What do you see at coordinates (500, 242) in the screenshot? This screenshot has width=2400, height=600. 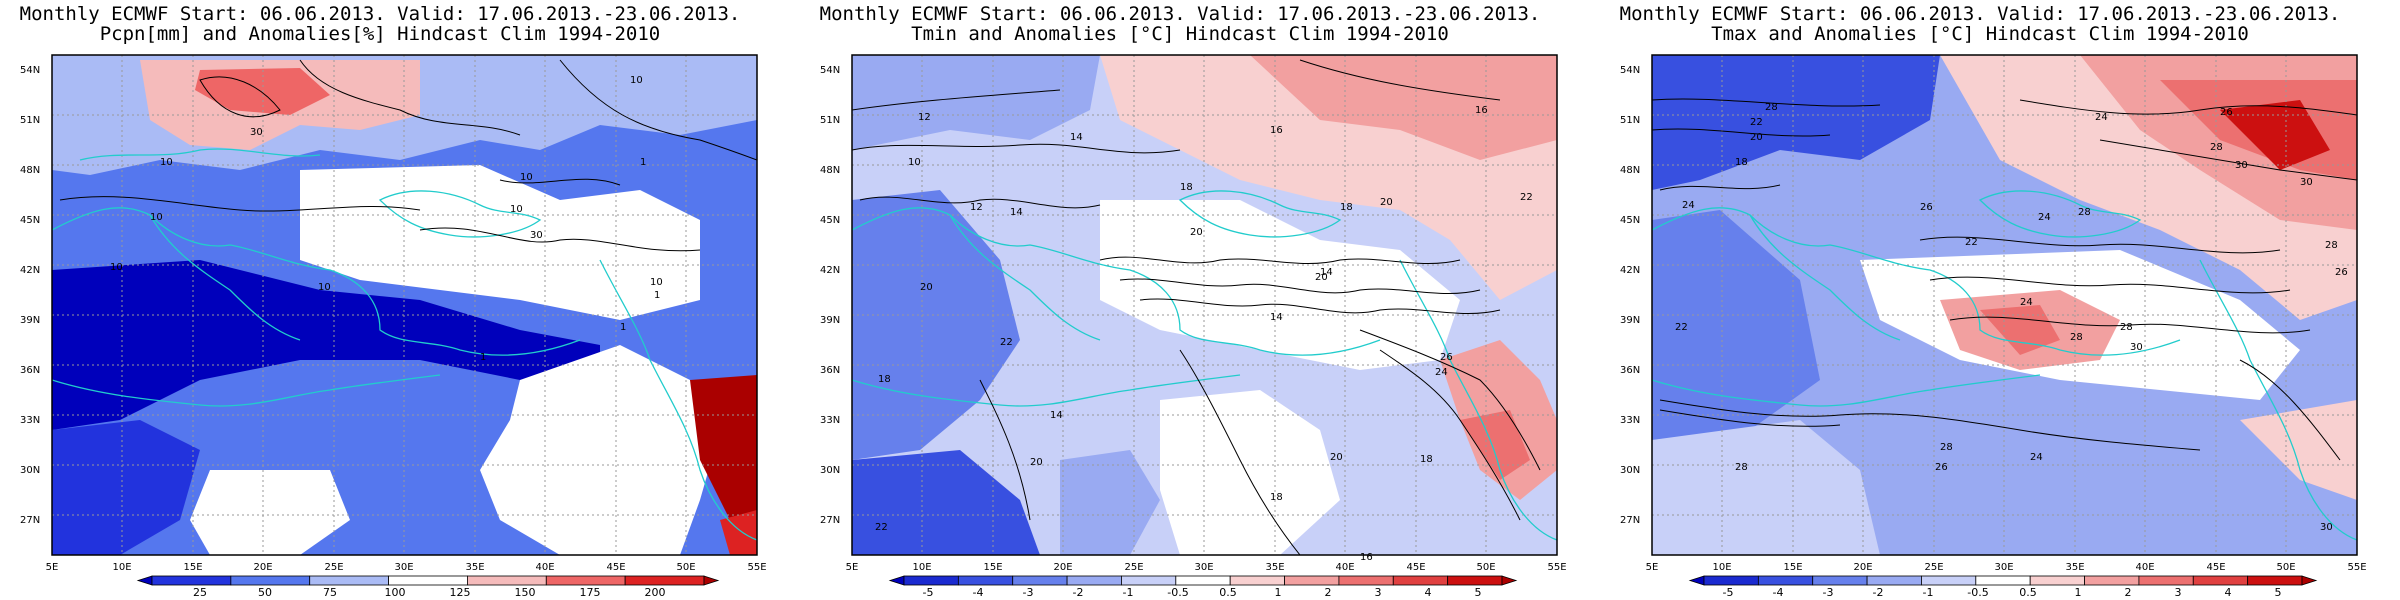 I see `precip-field-white-center` at bounding box center [500, 242].